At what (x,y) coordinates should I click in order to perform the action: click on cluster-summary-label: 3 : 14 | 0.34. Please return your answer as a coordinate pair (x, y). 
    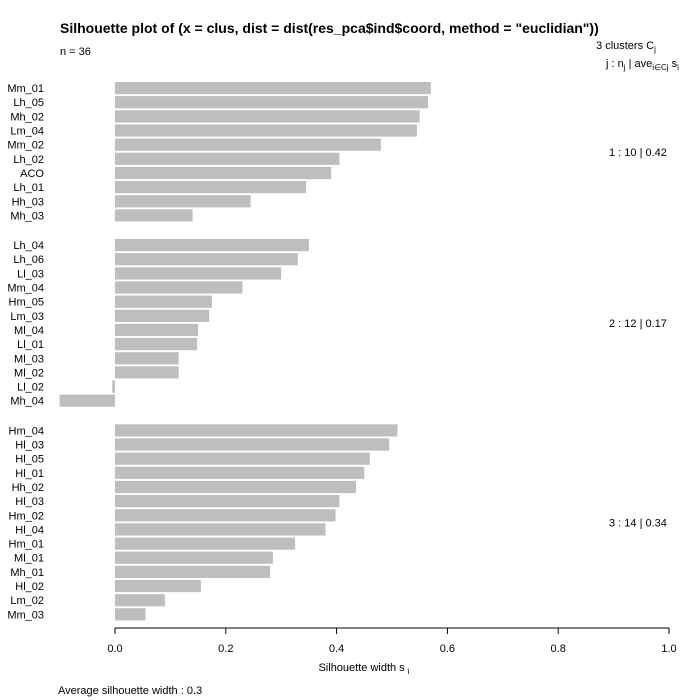
    Looking at the image, I should click on (638, 523).